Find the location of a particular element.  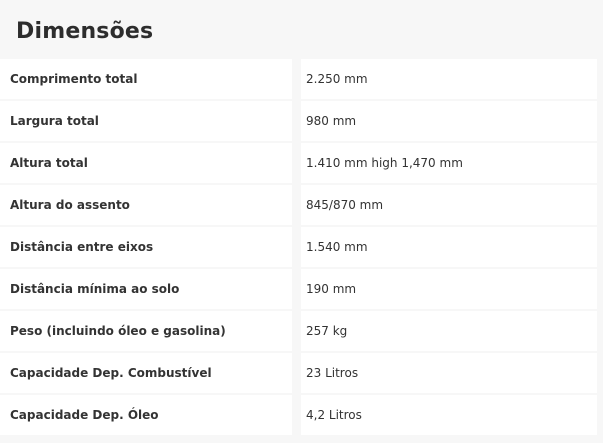

table-row: Comprimento total 2.250 mm is located at coordinates (301, 79).